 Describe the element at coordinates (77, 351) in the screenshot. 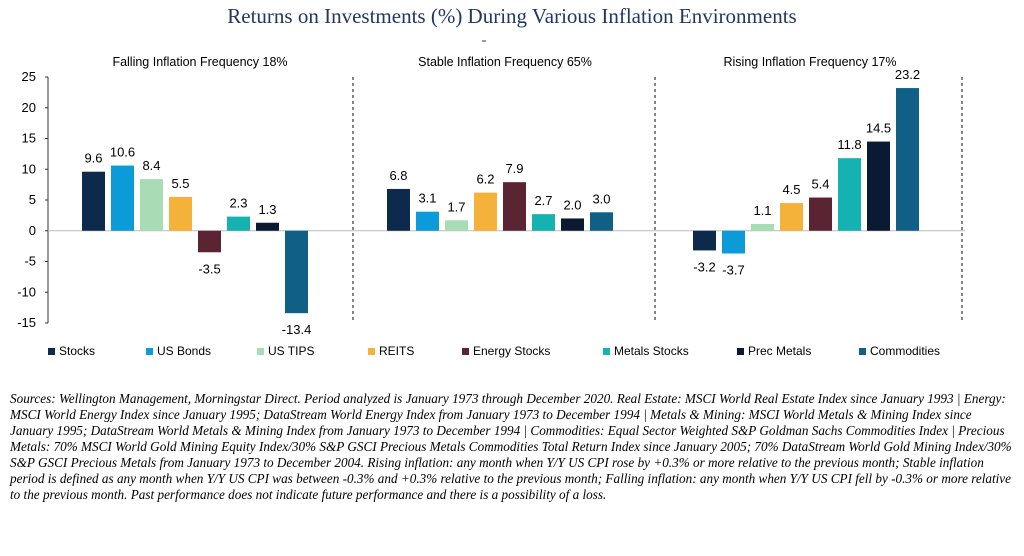

I see `legend-label: Stocks` at that location.